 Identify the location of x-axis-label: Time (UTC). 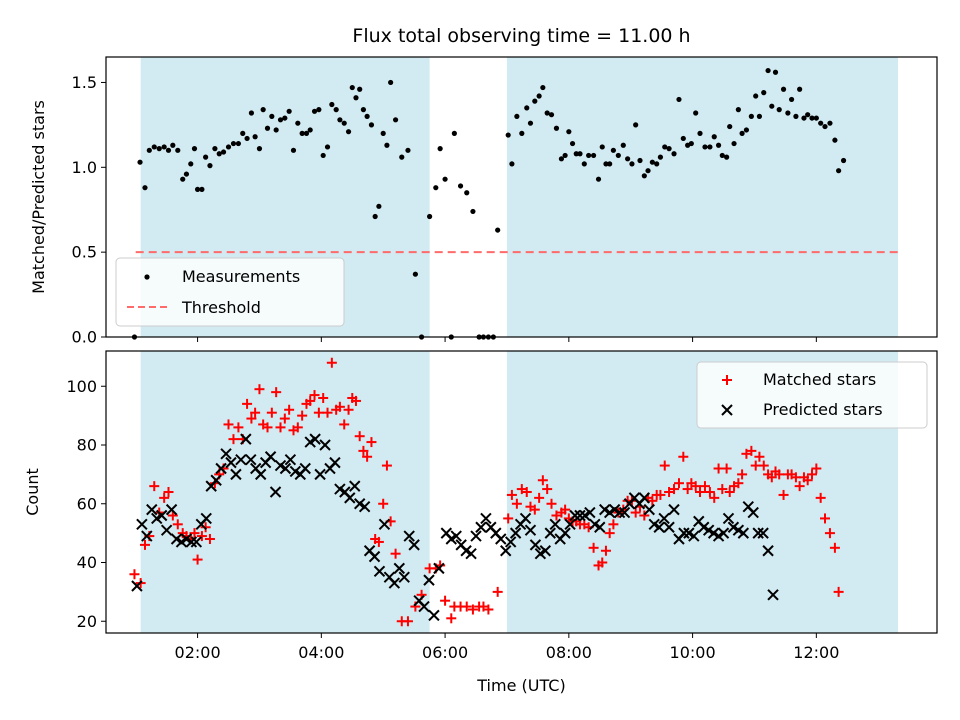
(520, 685).